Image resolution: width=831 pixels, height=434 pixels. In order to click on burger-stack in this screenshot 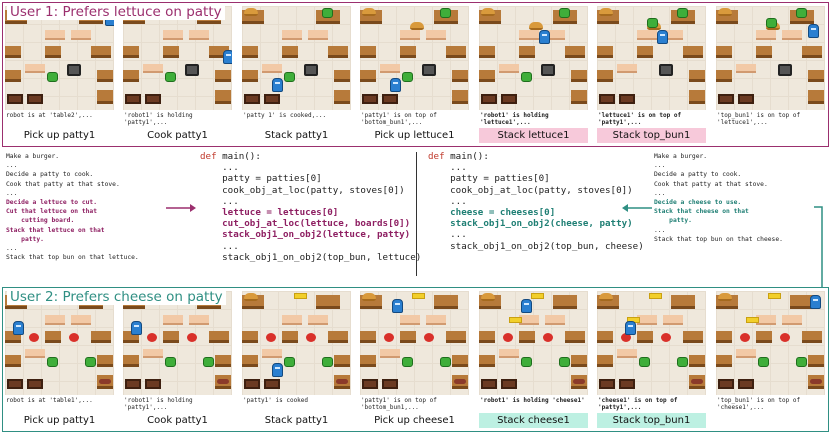, I will do `click(536, 26)`.